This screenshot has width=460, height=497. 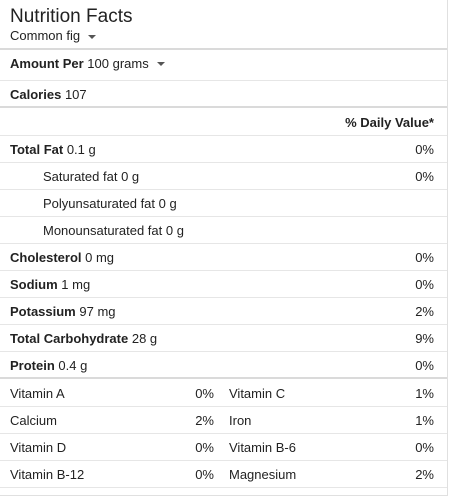 I want to click on calories-row: Calories 107, so click(x=223, y=94).